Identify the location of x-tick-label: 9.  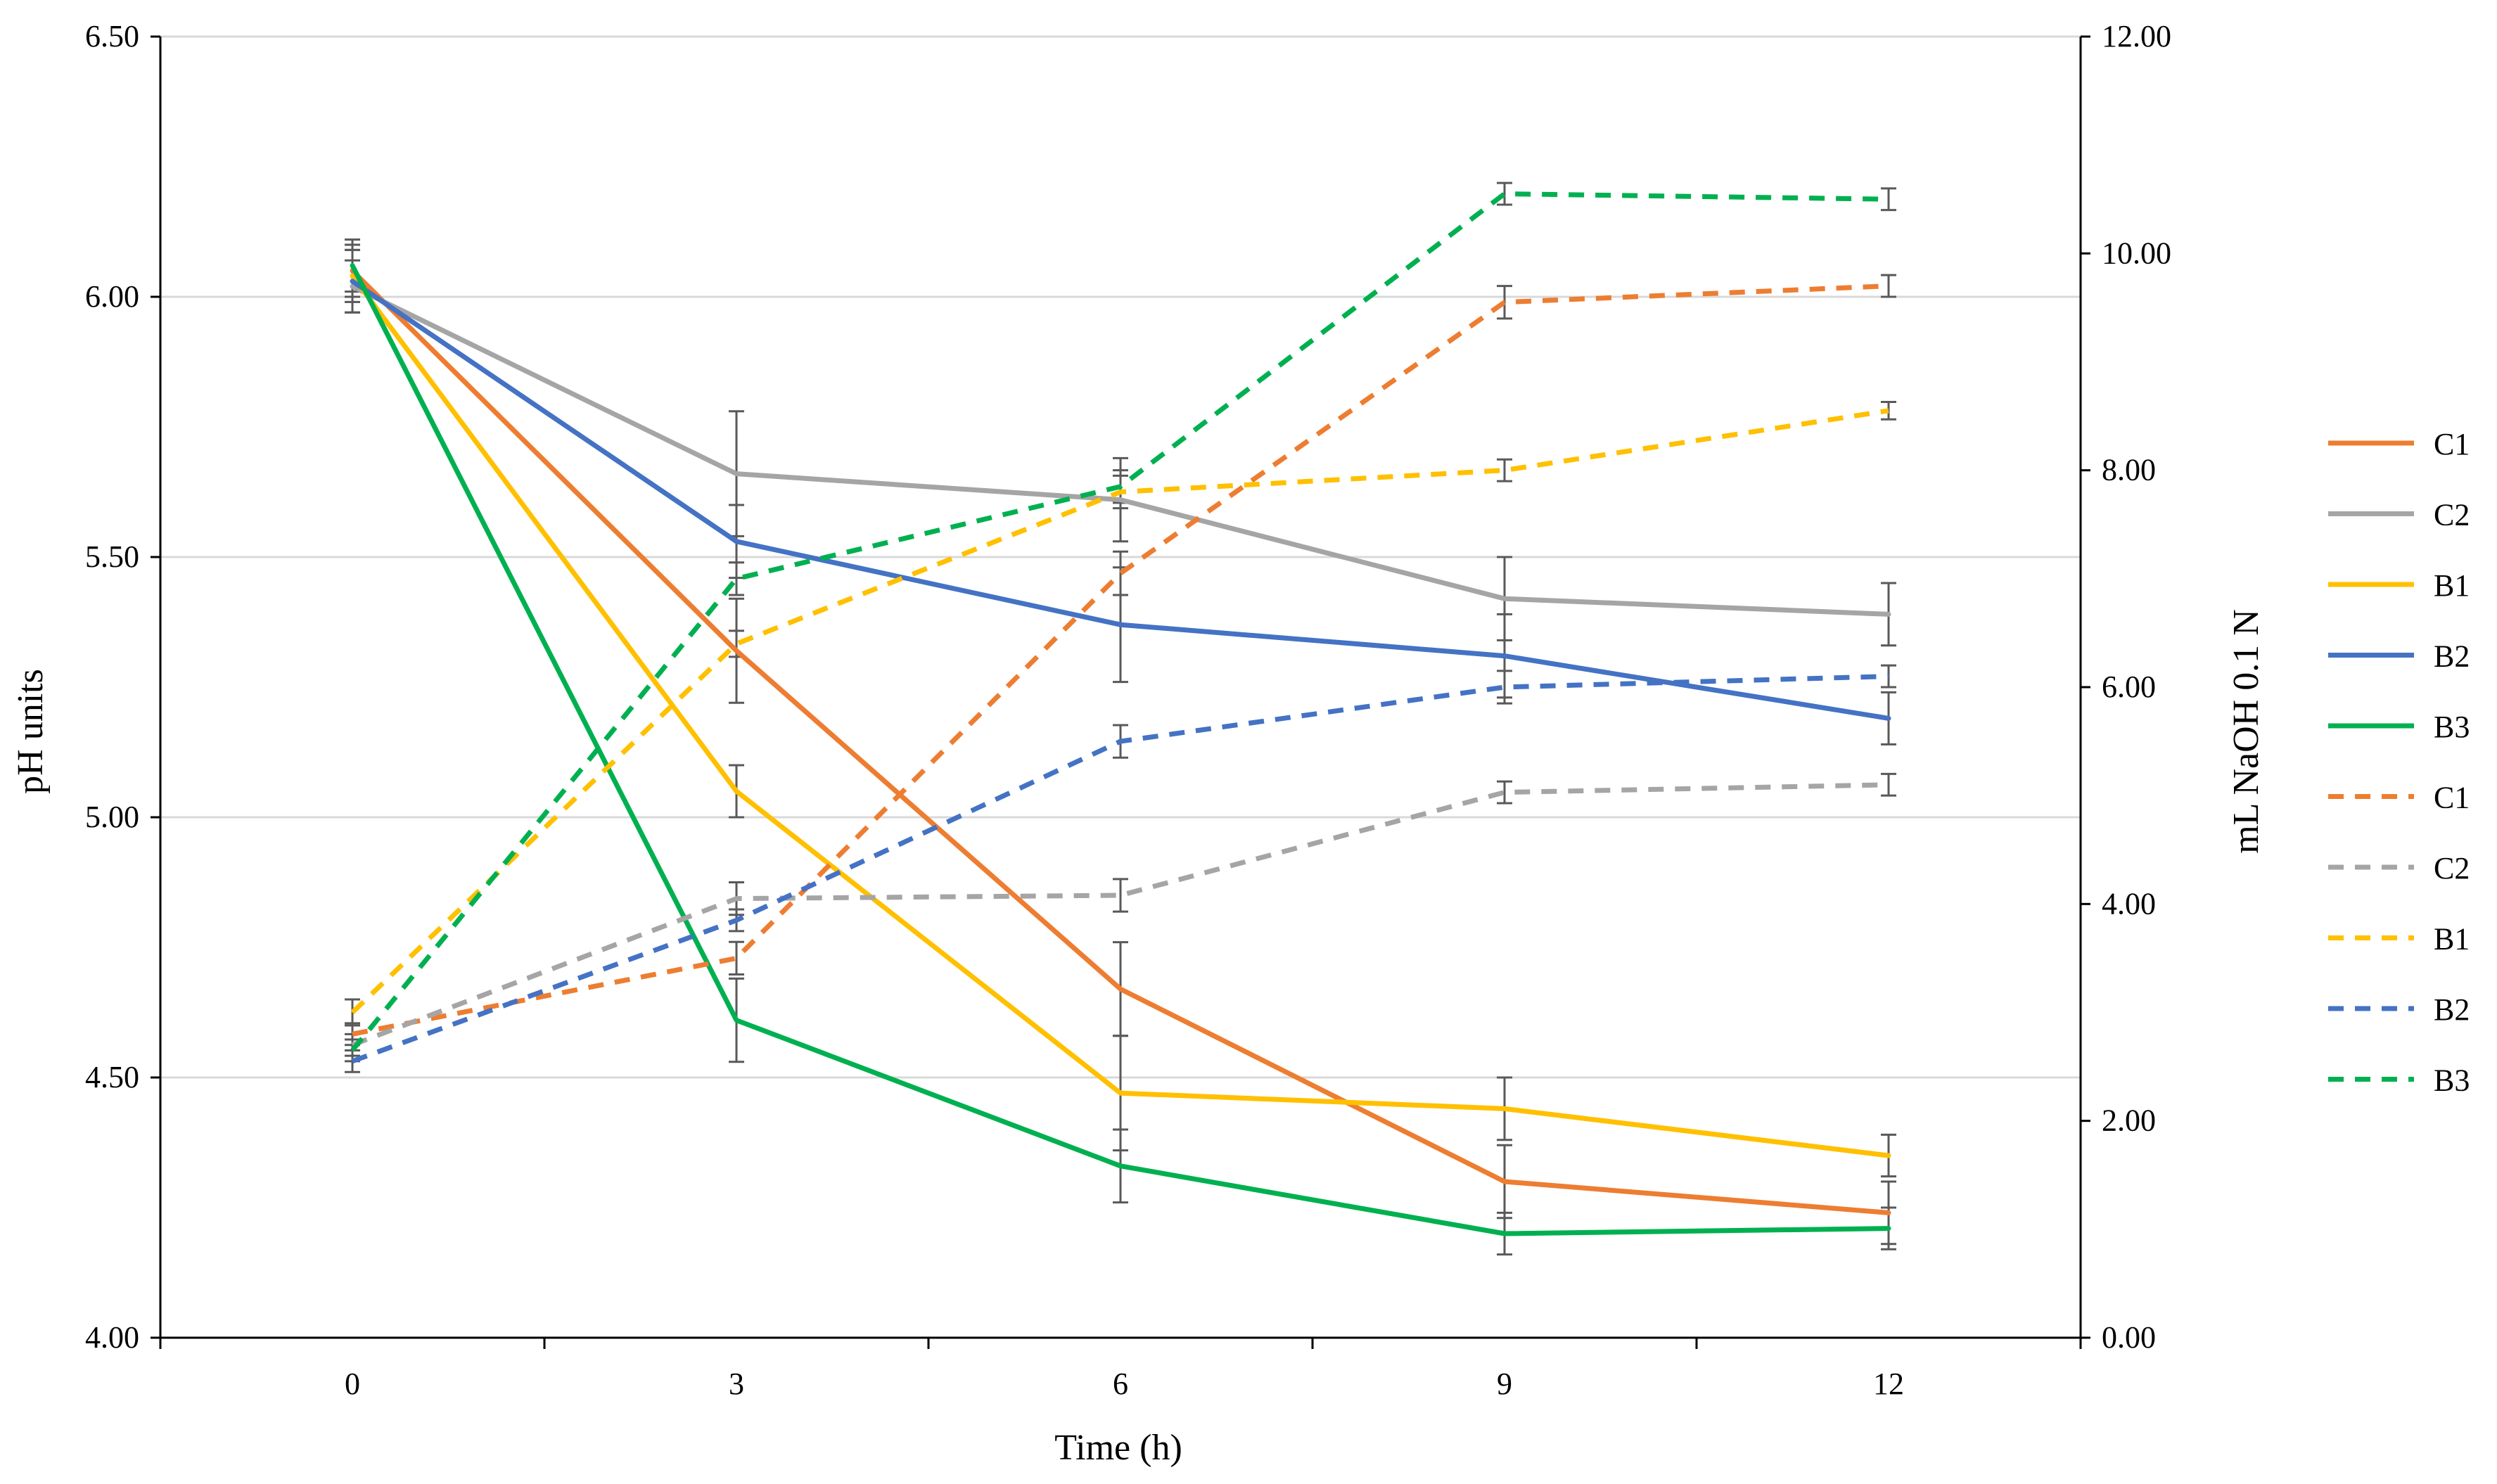
(1504, 1384).